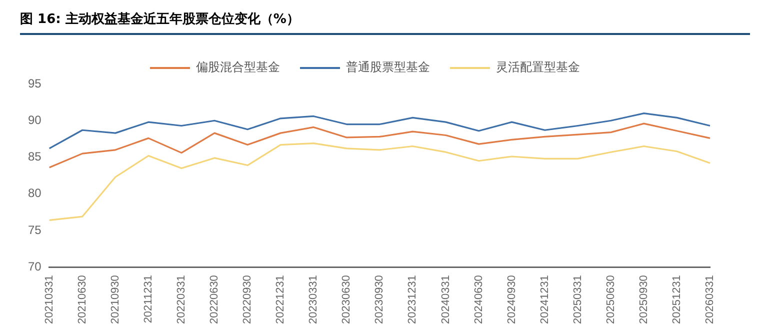 This screenshot has height=332, width=775. Describe the element at coordinates (35, 119) in the screenshot. I see `y-tick-label: 90` at that location.